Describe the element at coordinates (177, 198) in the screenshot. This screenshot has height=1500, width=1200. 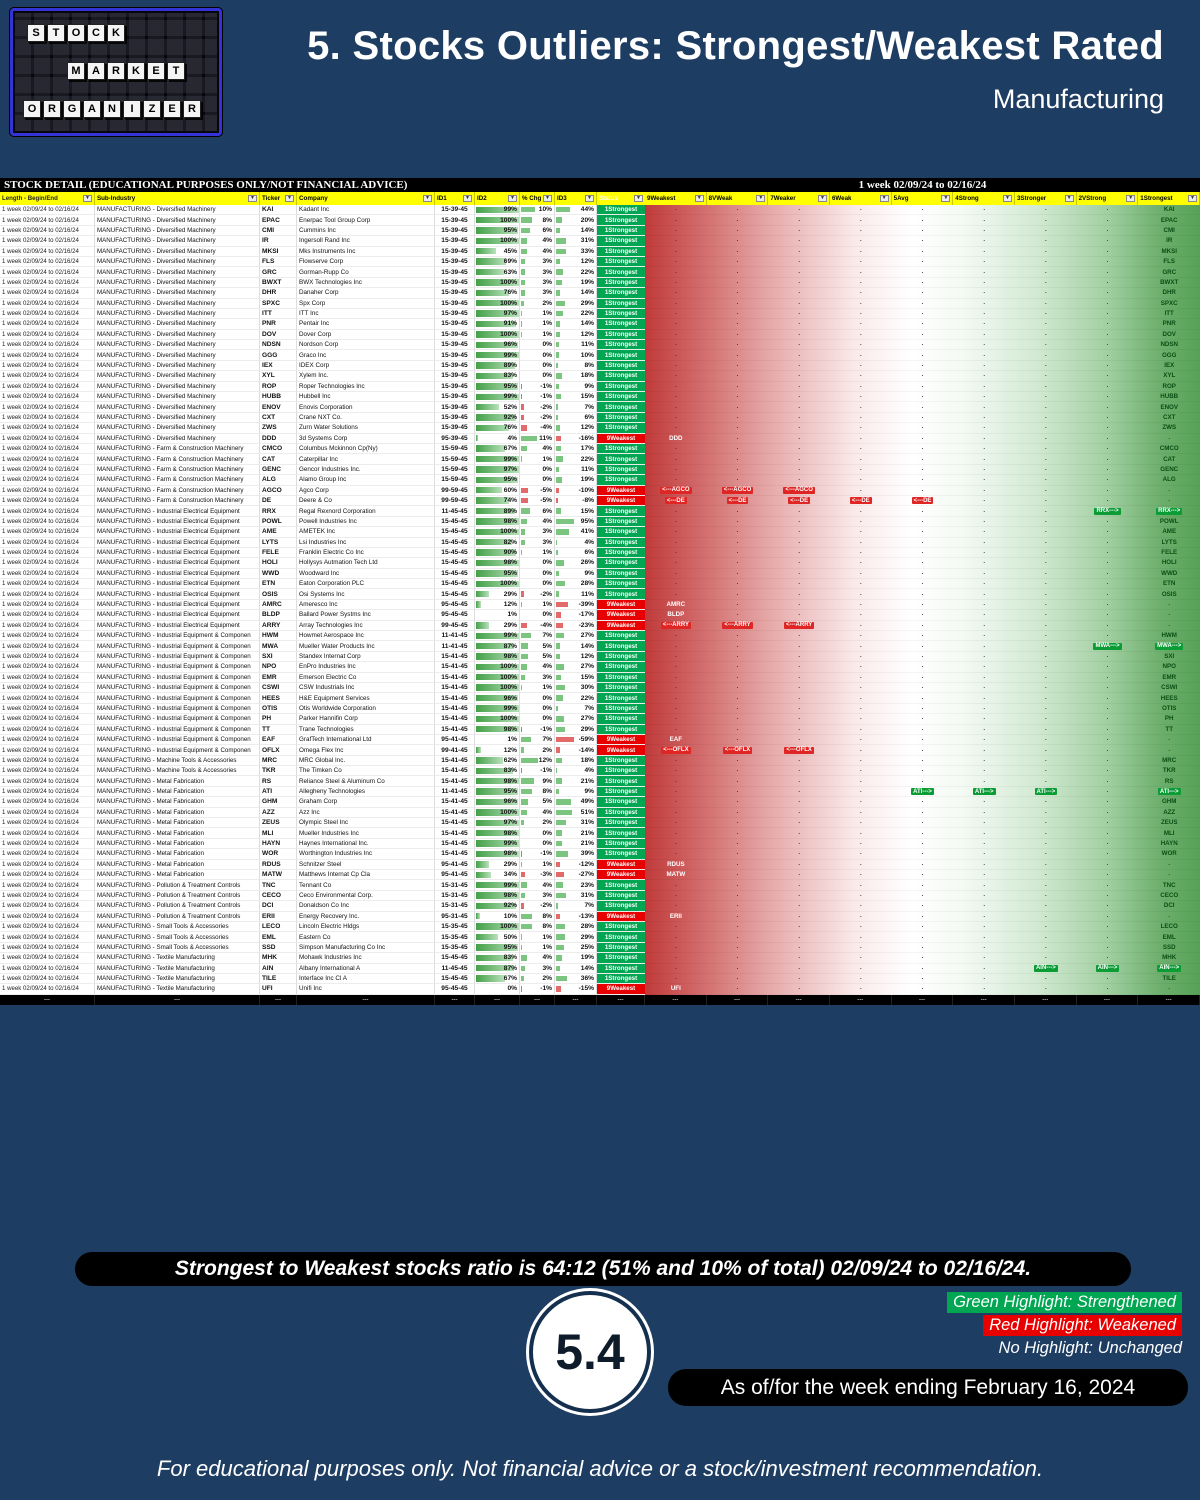
I see `column-header-sub-industry: Sub-Industry ▼` at that location.